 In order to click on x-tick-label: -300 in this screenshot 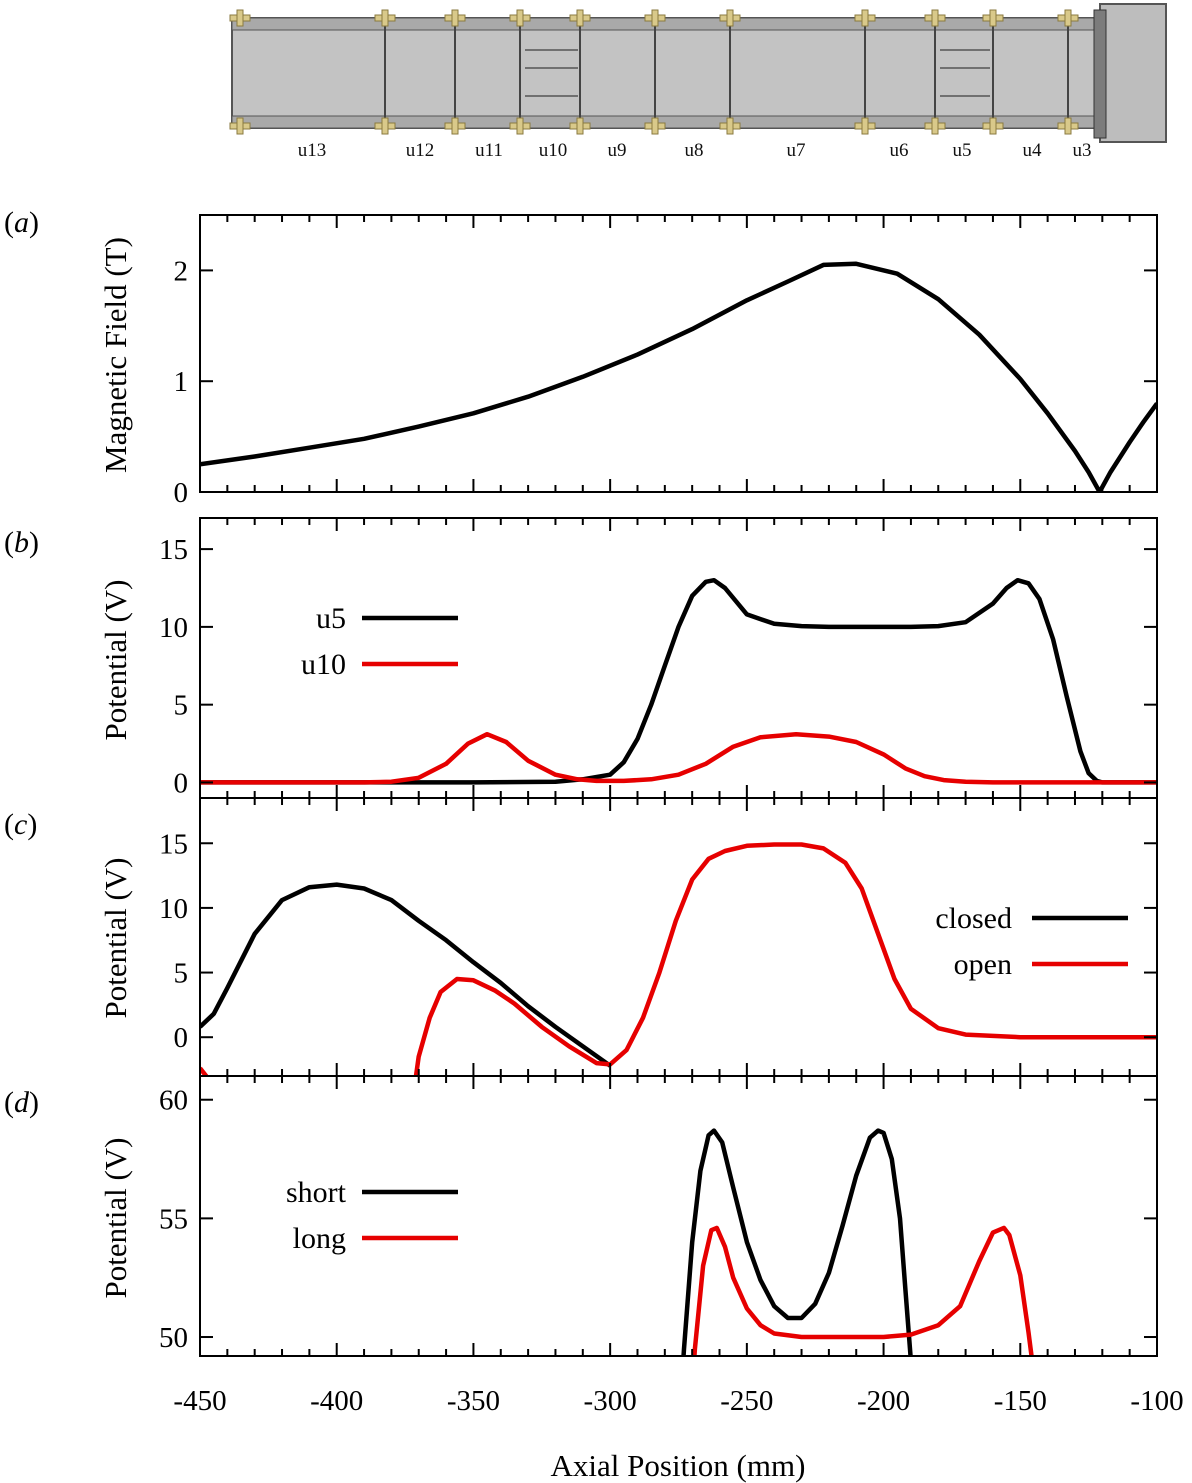, I will do `click(610, 1401)`.